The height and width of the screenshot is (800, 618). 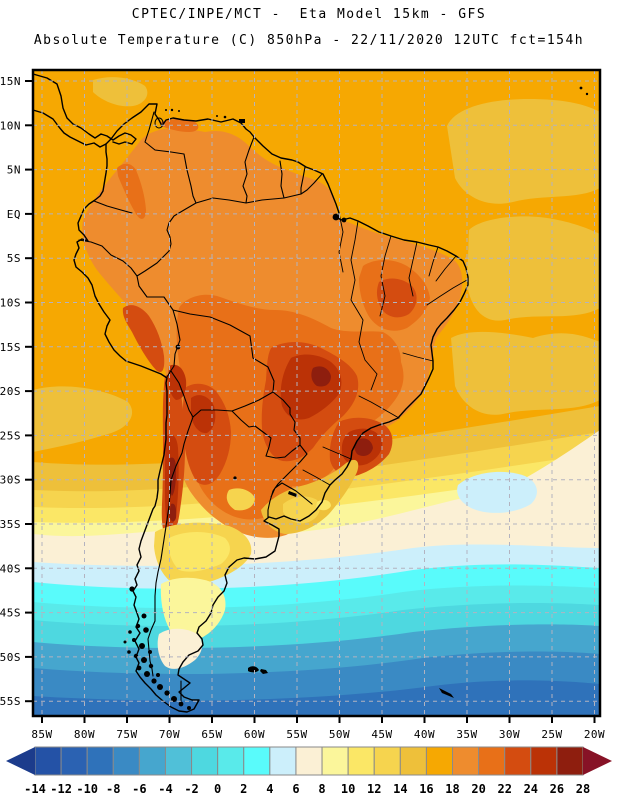 I want to click on lat-label: 20S, so click(x=10, y=391).